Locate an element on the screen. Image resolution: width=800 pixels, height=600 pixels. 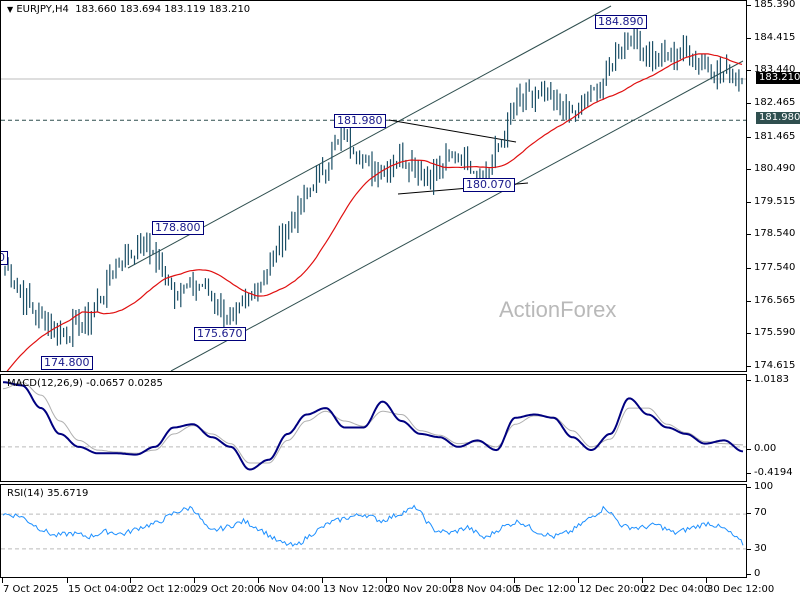
axis-tick-label: 1.0183 is located at coordinates (771, 379).